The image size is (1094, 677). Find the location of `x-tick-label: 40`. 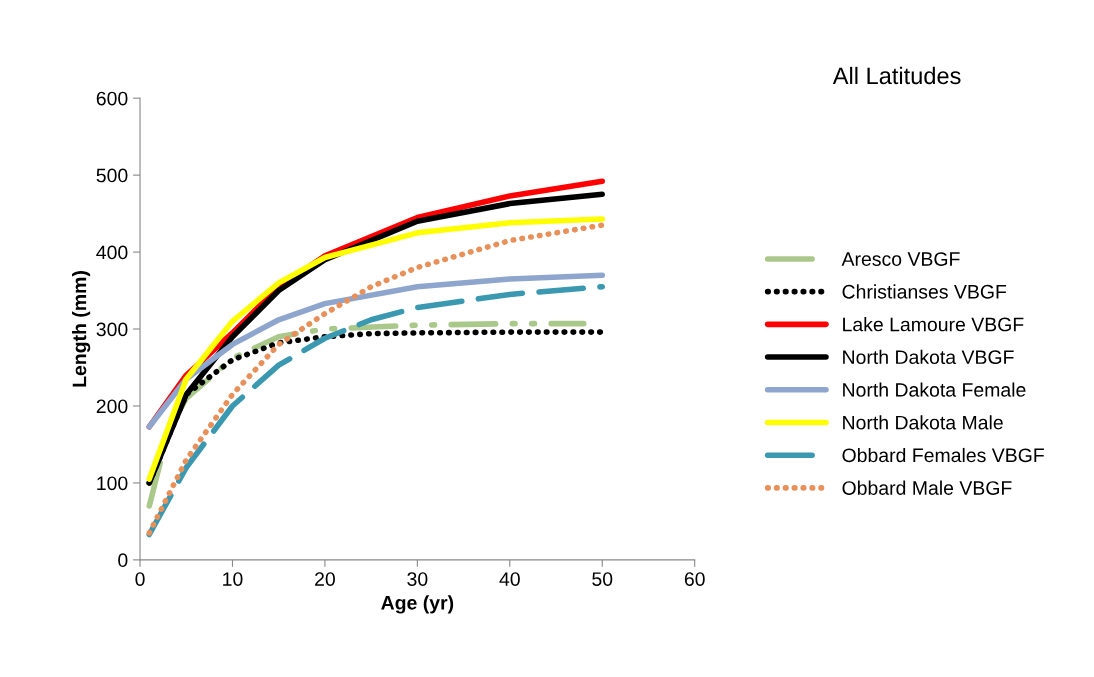

x-tick-label: 40 is located at coordinates (509, 579).